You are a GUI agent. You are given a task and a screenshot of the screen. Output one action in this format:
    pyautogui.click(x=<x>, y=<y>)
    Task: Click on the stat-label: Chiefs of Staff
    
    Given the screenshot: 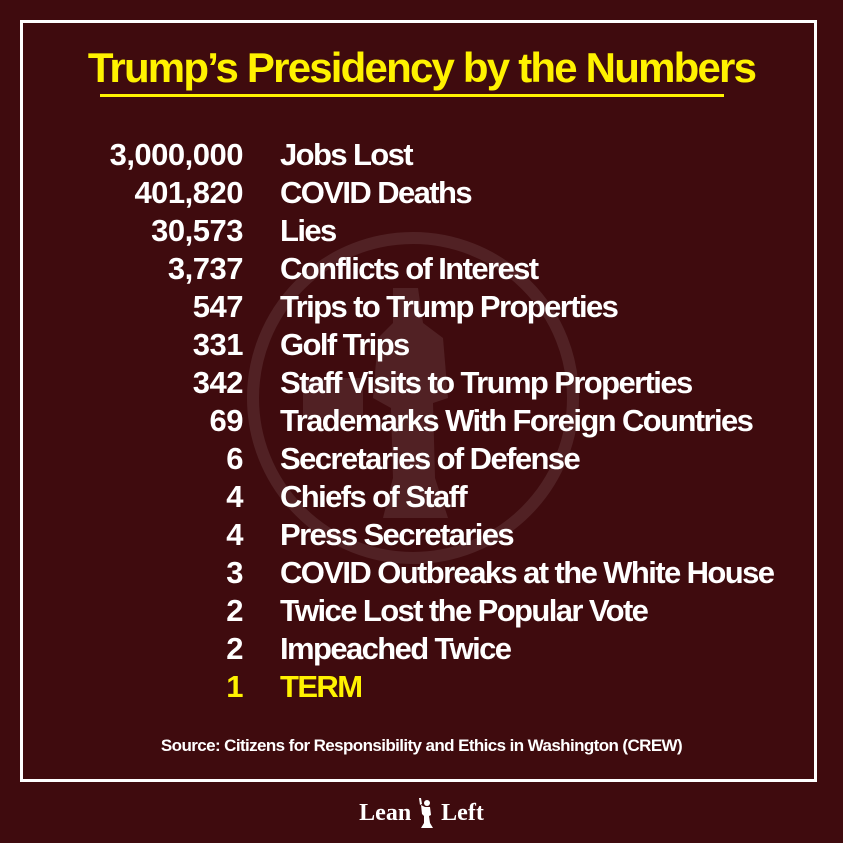 What is the action you would take?
    pyautogui.click(x=374, y=496)
    